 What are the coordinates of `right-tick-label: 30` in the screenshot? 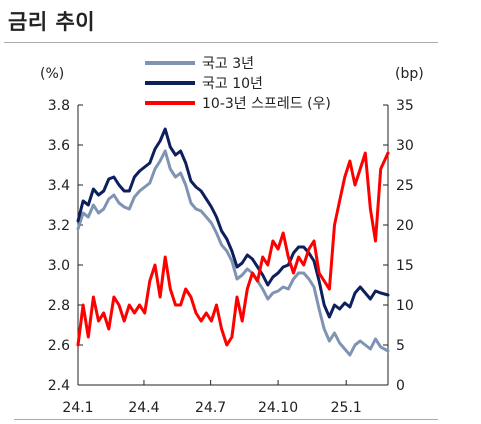 It's located at (405, 146).